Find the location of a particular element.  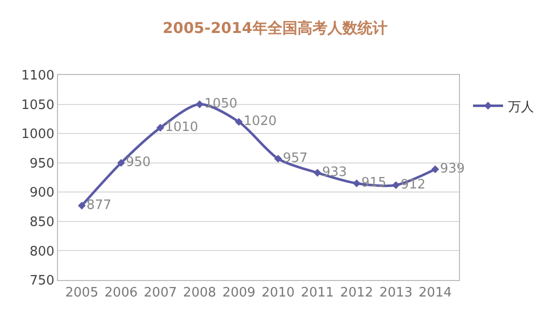

x-tick-label: 2010 is located at coordinates (278, 293).